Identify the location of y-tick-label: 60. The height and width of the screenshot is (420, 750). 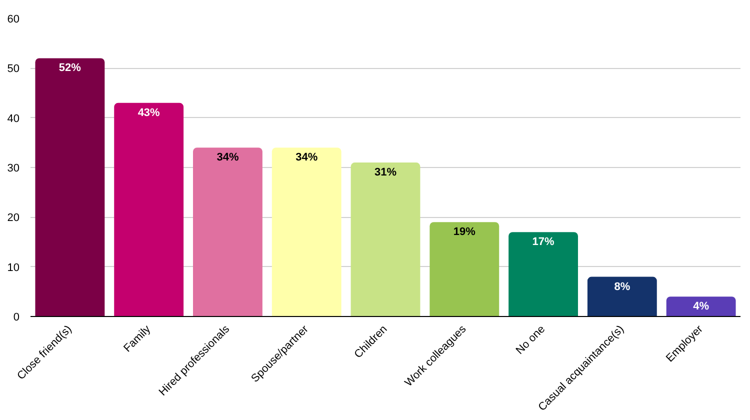
(13, 20).